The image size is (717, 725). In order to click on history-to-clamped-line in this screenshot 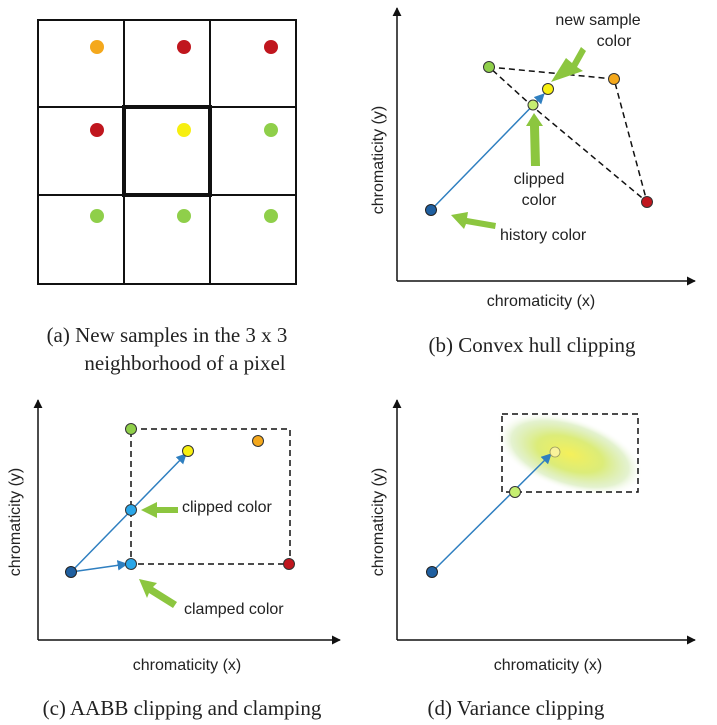, I will do `click(99, 566)`.